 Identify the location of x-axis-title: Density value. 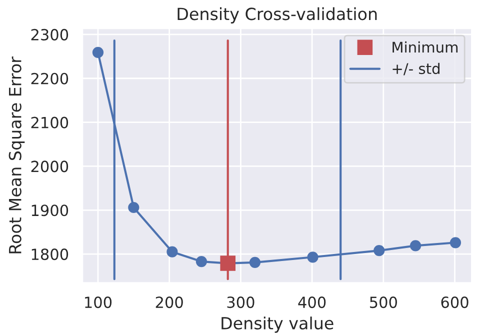
(278, 324).